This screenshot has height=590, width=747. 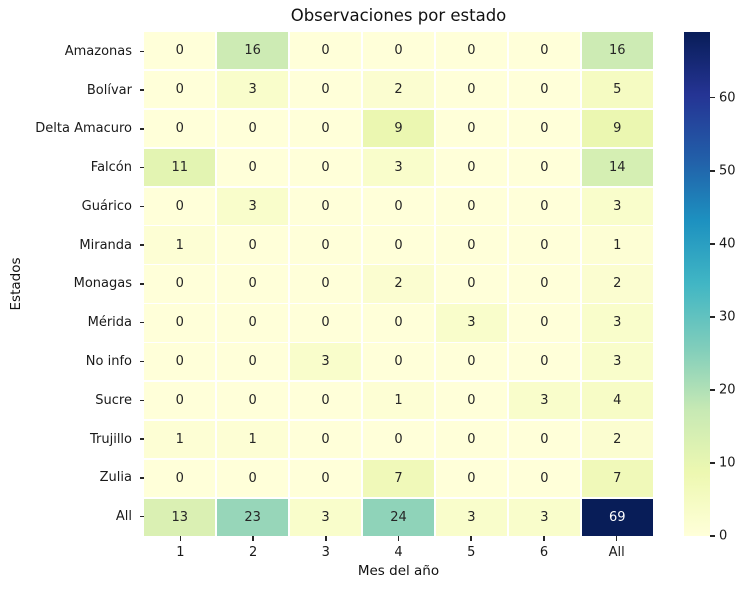 What do you see at coordinates (180, 549) in the screenshot?
I see `x-tick-label: 1` at bounding box center [180, 549].